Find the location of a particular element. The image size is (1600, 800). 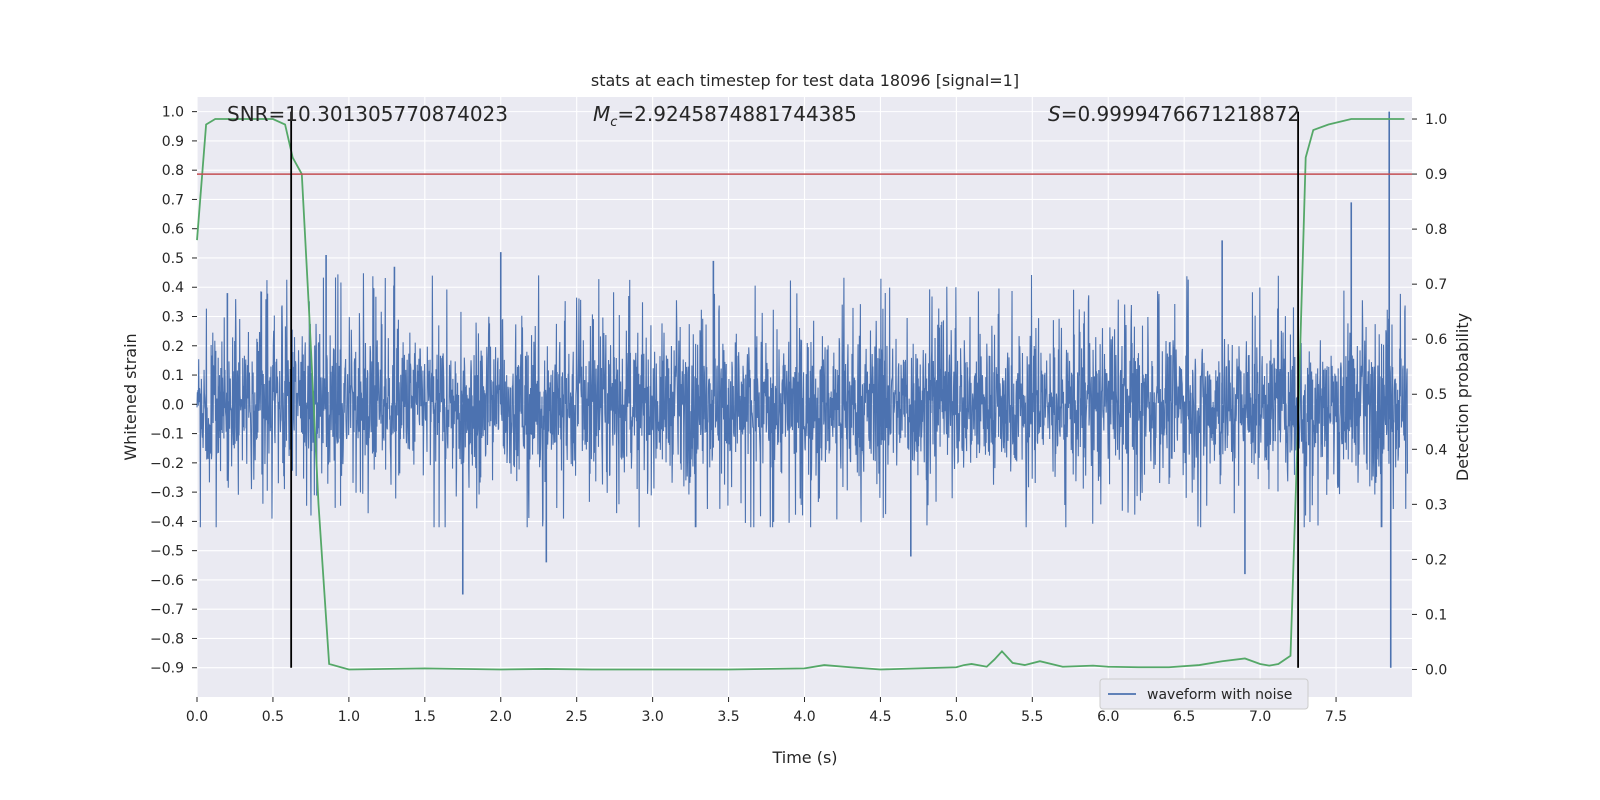

y2-tick-label: 1.0 is located at coordinates (1436, 120).